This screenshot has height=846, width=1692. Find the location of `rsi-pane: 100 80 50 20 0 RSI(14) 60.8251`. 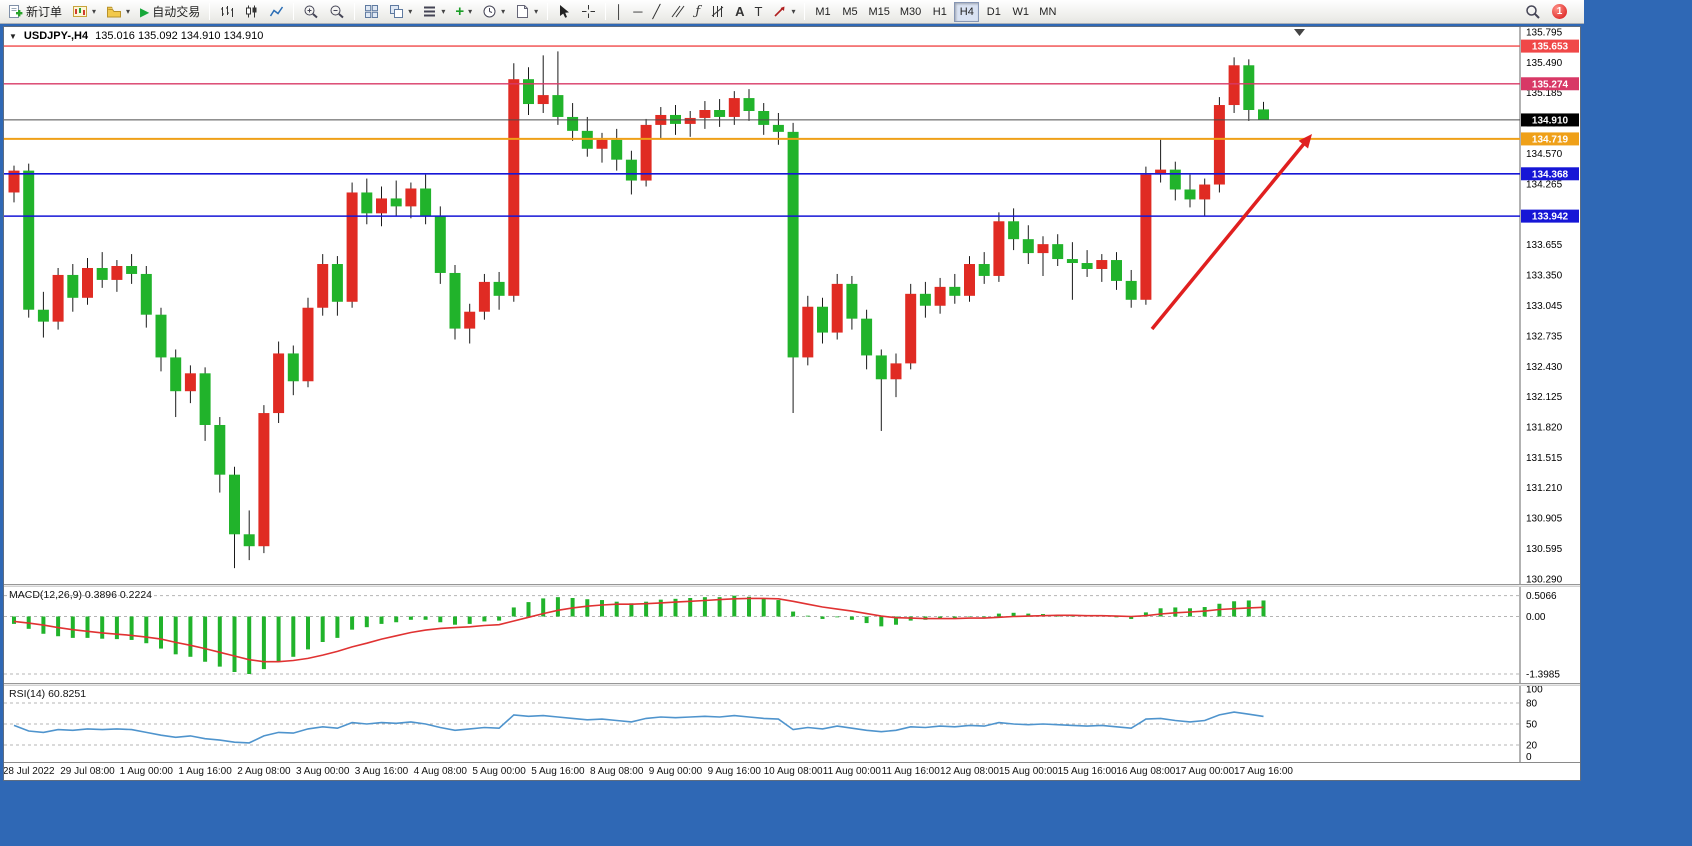

rsi-pane: 100 80 50 20 0 RSI(14) 60.8251 is located at coordinates (792, 724).